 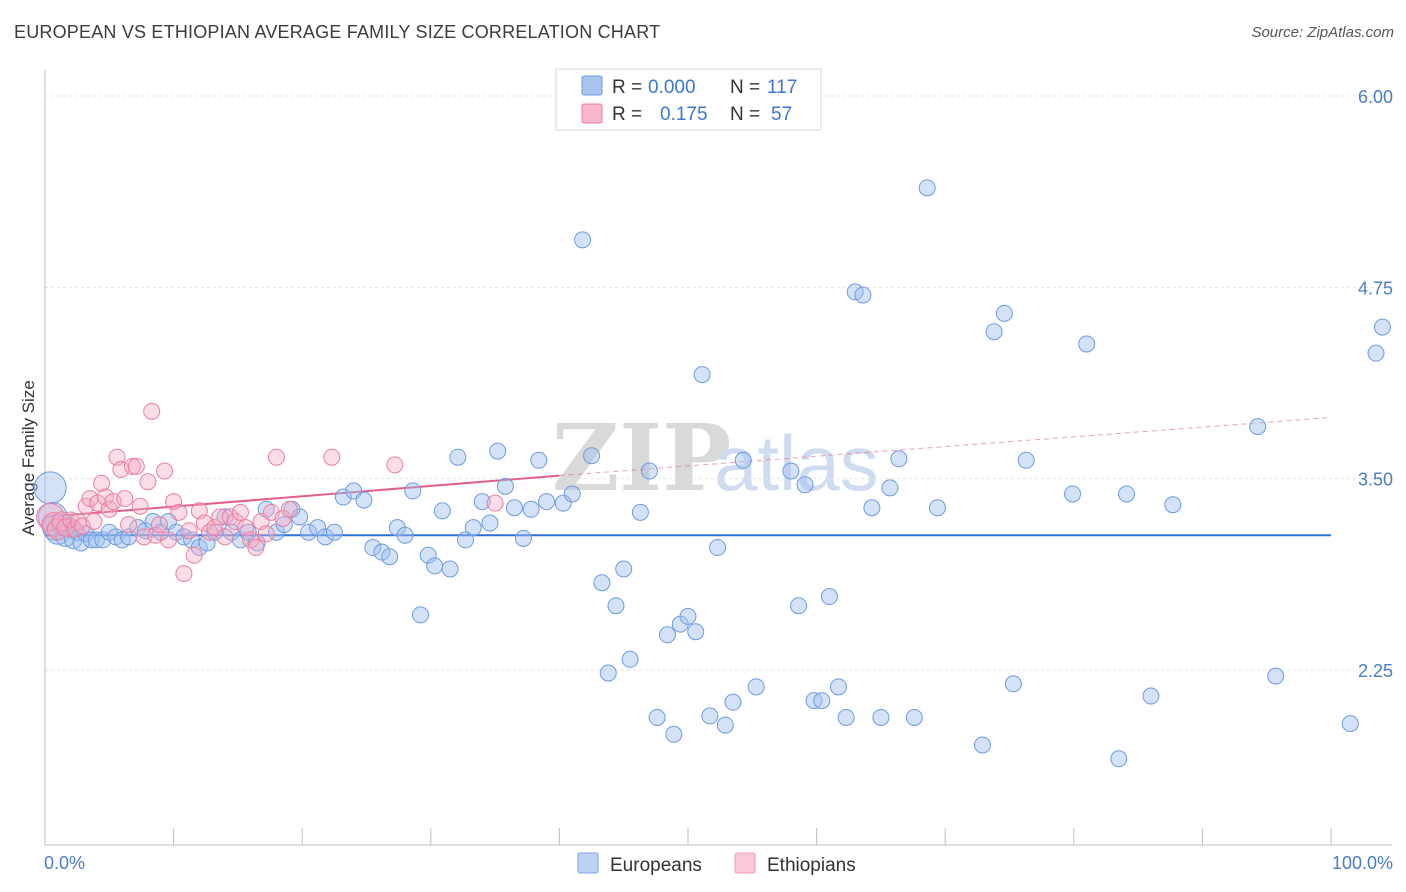 I want to click on legend-n-label-europeans: N =, so click(x=745, y=87).